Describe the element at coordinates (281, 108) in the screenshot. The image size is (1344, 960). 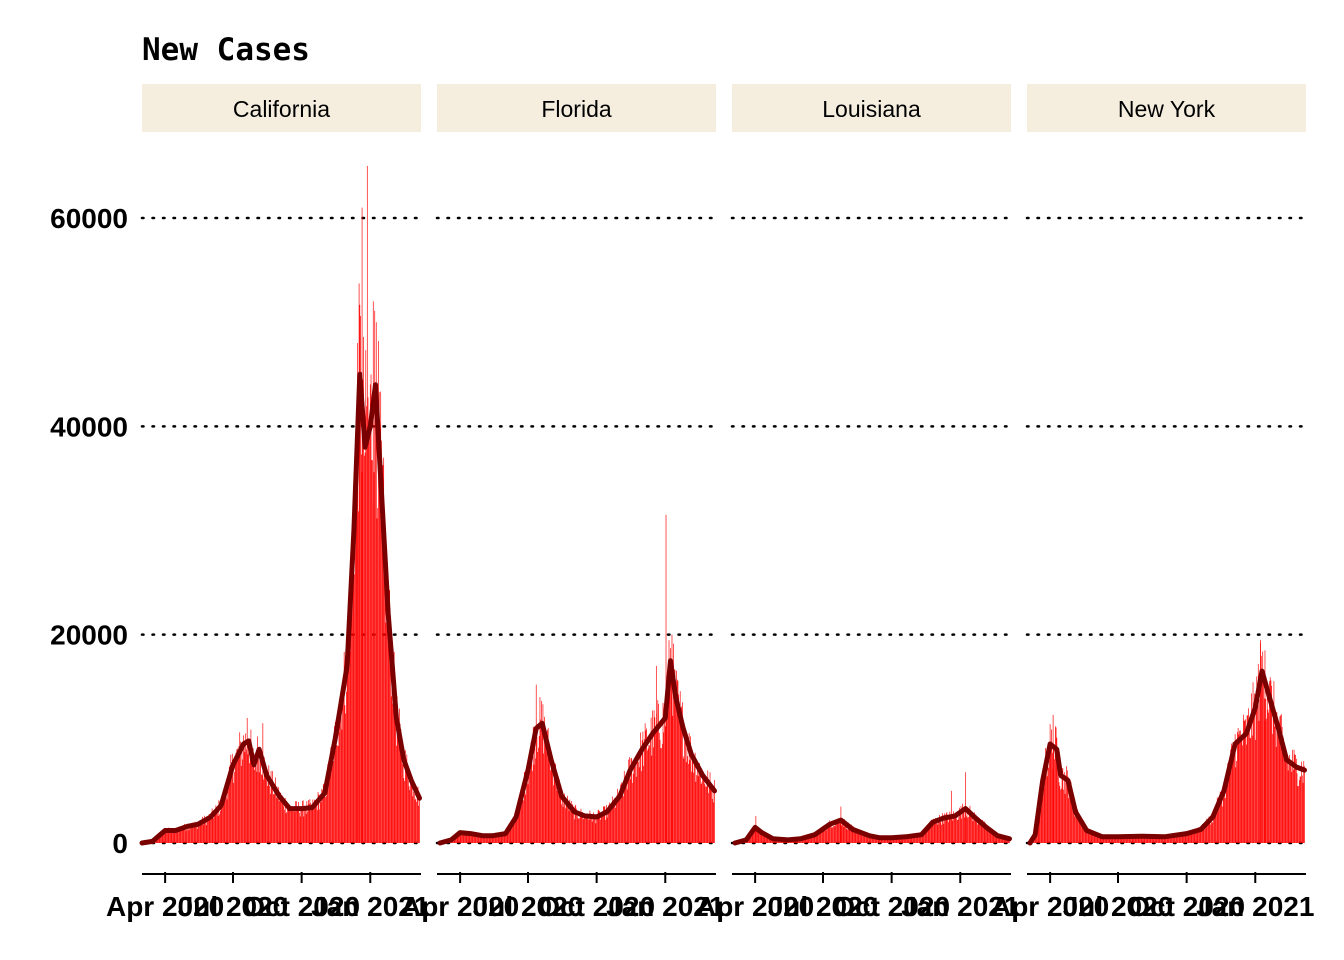
I see `facet-strip` at that location.